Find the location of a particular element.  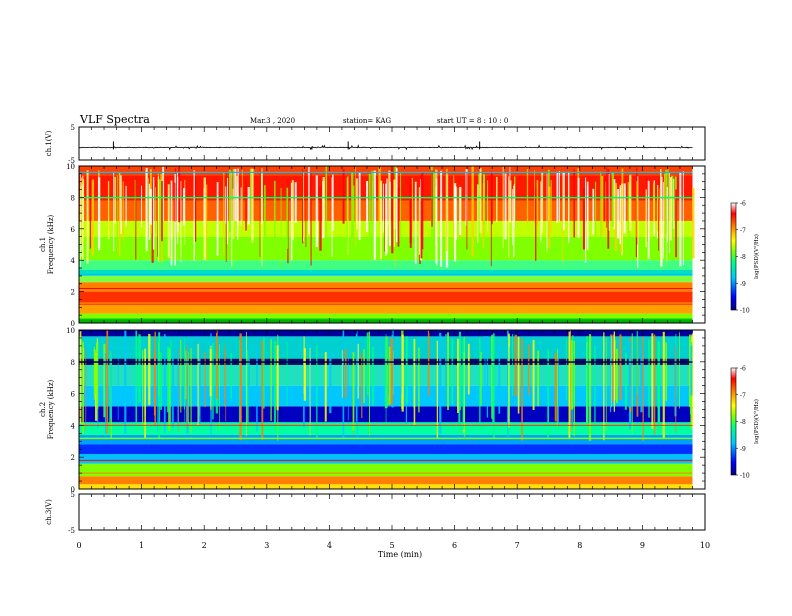

colorbar-tick-label: -9 is located at coordinates (743, 284).